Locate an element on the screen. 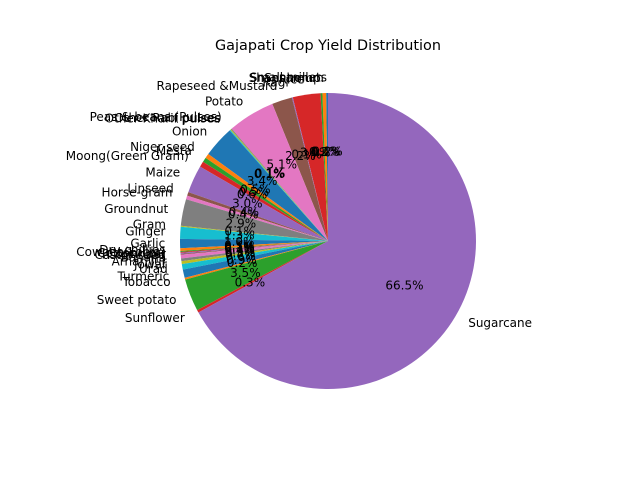 This screenshot has width=640, height=480. pie-slice-tobacco is located at coordinates (256, 260).